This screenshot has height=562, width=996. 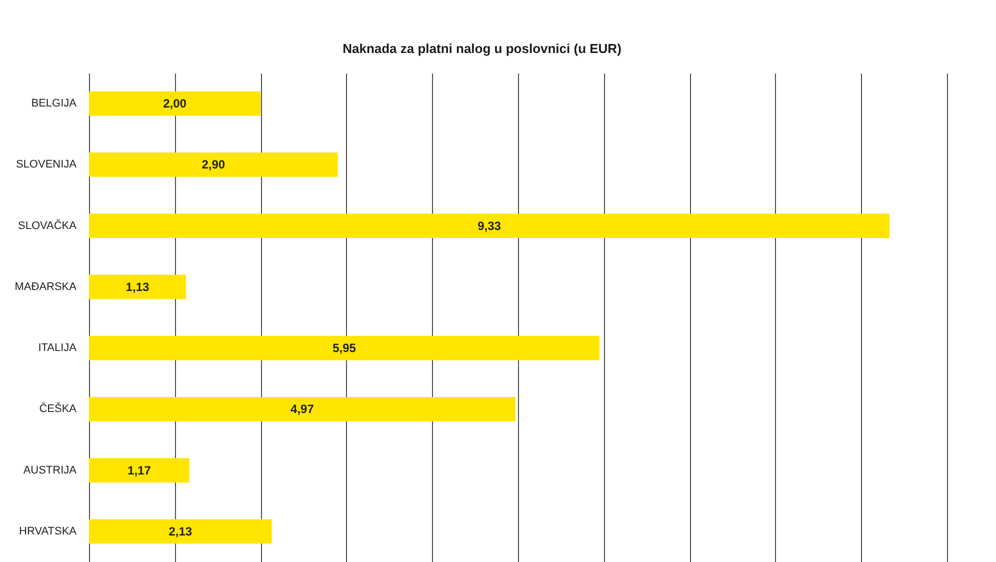 I want to click on y-tick-label: SLOVAČKA, so click(x=48, y=225).